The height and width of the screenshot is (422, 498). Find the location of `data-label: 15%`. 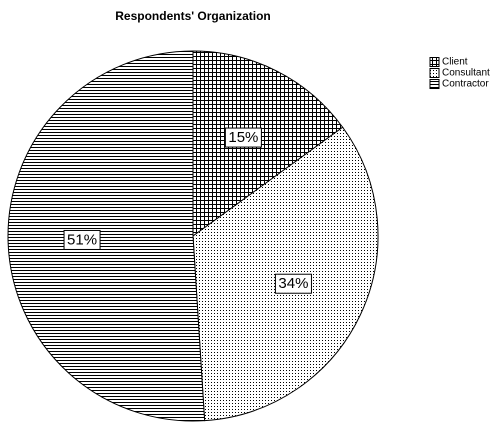

data-label: 15% is located at coordinates (243, 137).